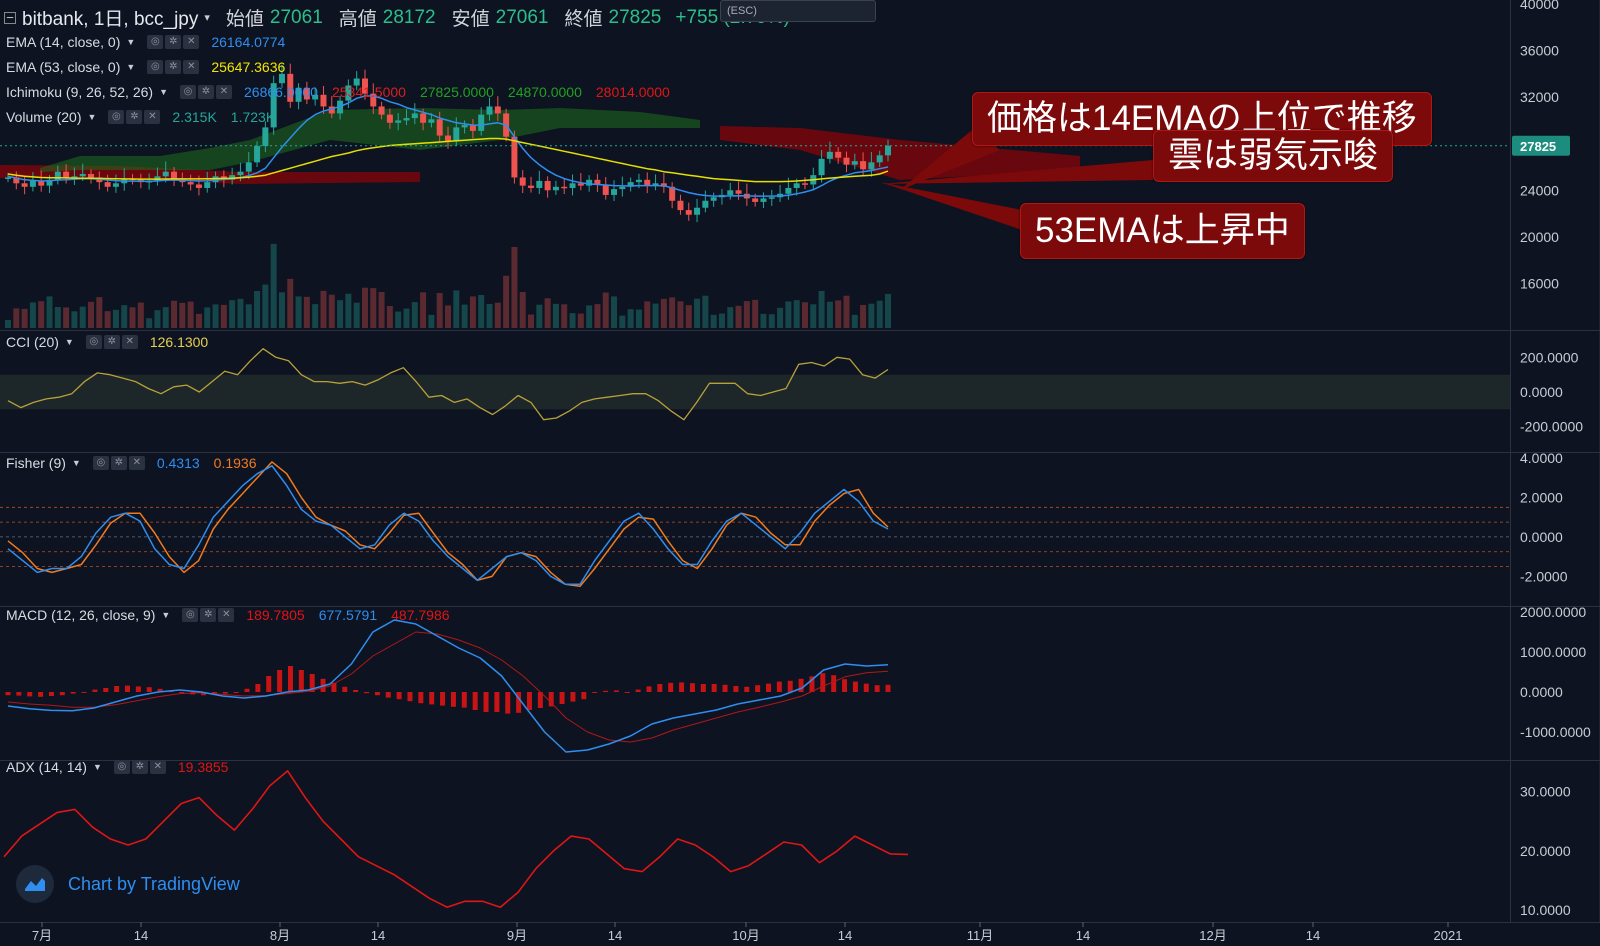 This screenshot has height=946, width=1600. What do you see at coordinates (275, 615) in the screenshot?
I see `legend-value: 189.7805` at bounding box center [275, 615].